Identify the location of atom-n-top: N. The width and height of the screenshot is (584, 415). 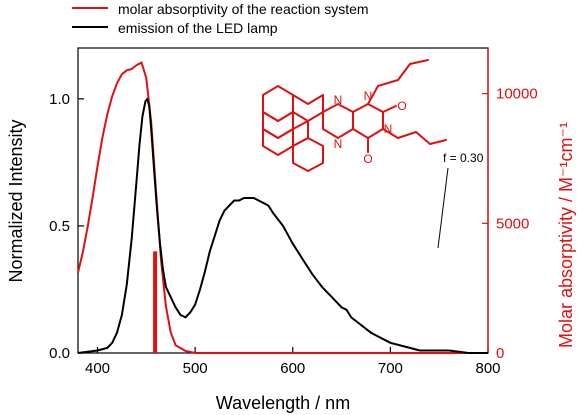
(338, 100).